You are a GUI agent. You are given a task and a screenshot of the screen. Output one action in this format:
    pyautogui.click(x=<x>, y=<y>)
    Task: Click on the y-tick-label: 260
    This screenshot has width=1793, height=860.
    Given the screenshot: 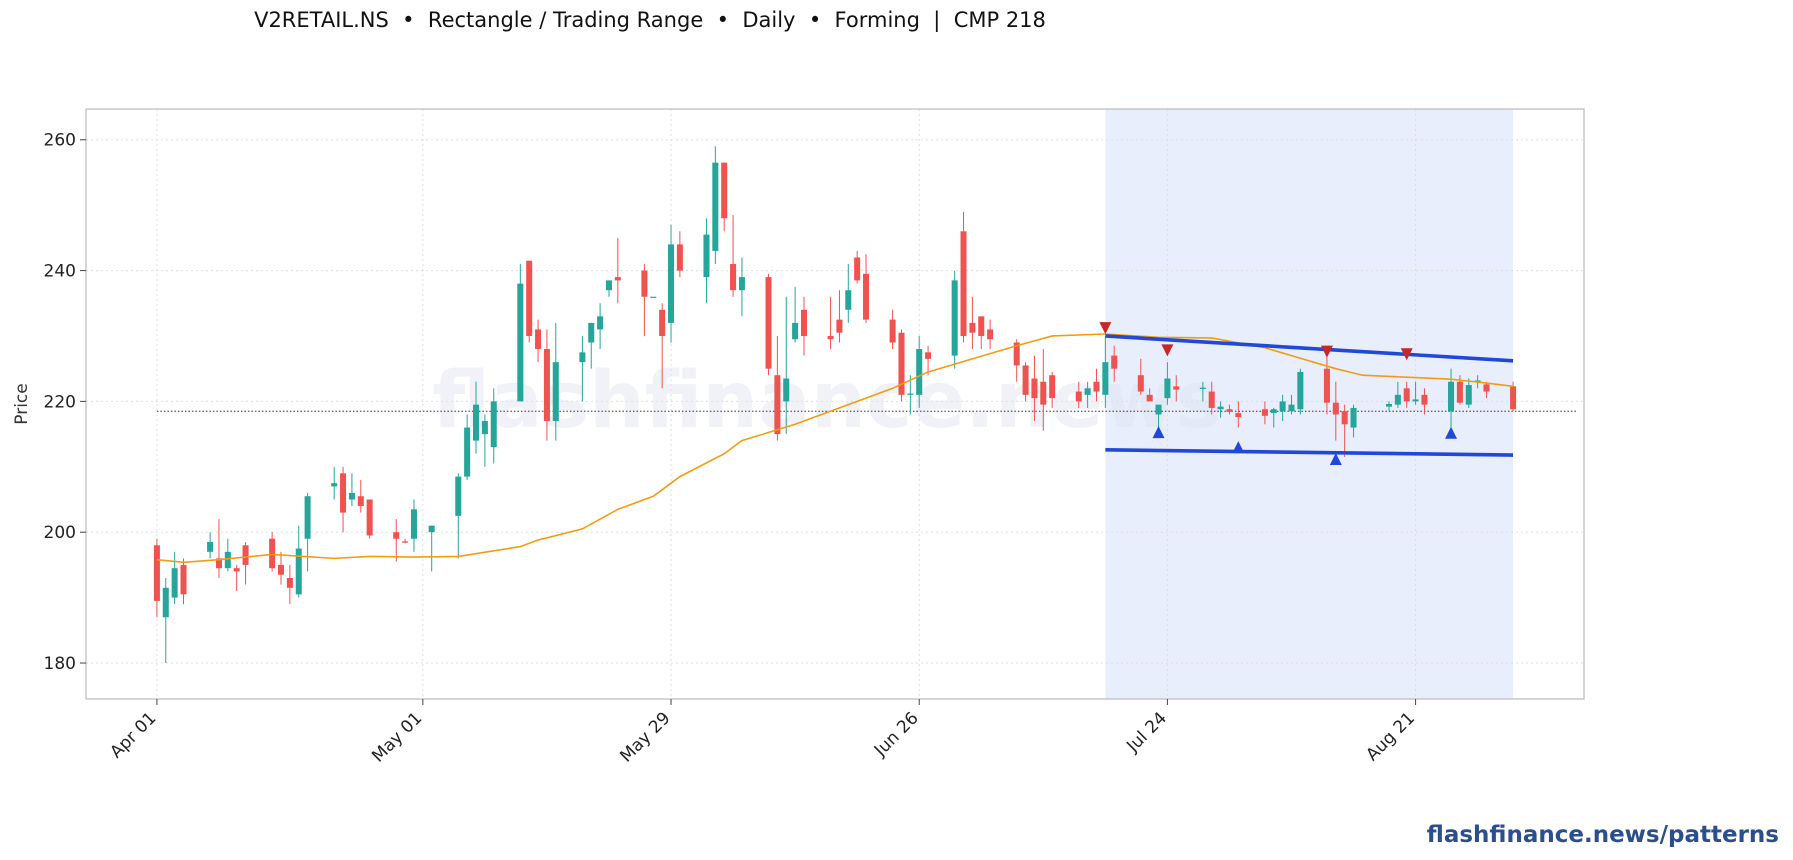 What is the action you would take?
    pyautogui.click(x=60, y=141)
    